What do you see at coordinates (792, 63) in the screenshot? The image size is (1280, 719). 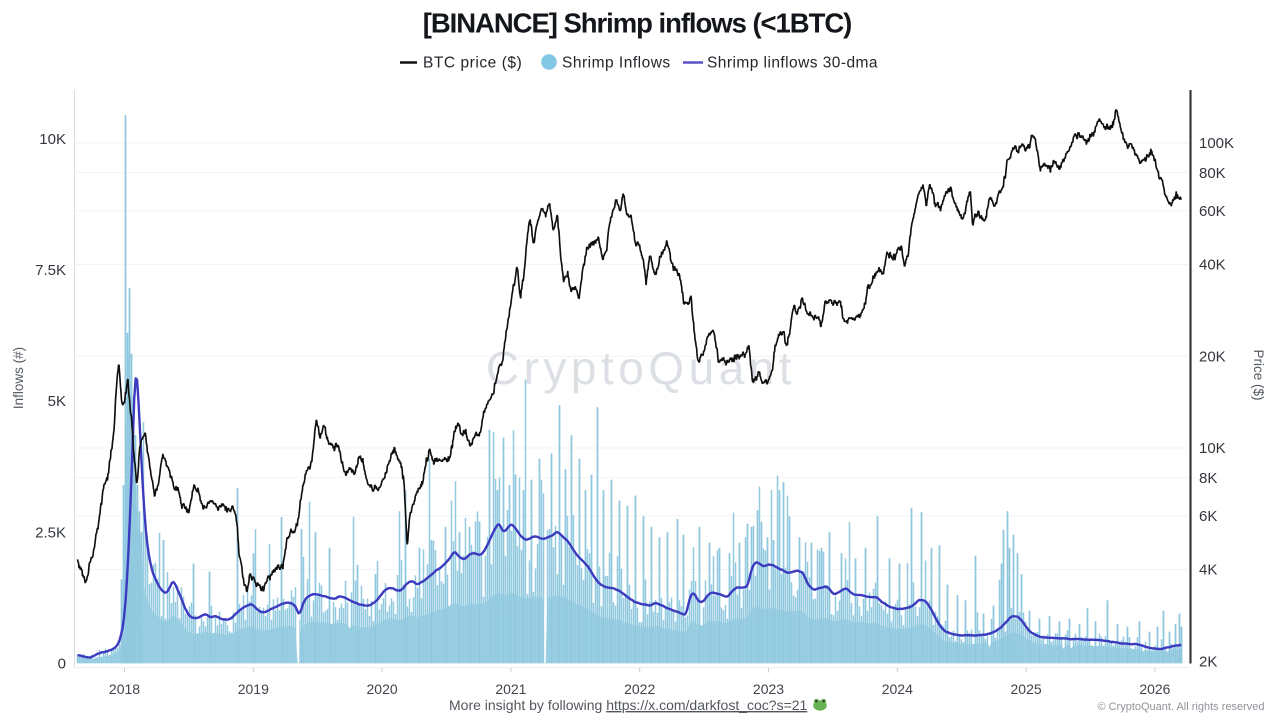 I see `svg-text: Shrimp linflows 30-dma` at bounding box center [792, 63].